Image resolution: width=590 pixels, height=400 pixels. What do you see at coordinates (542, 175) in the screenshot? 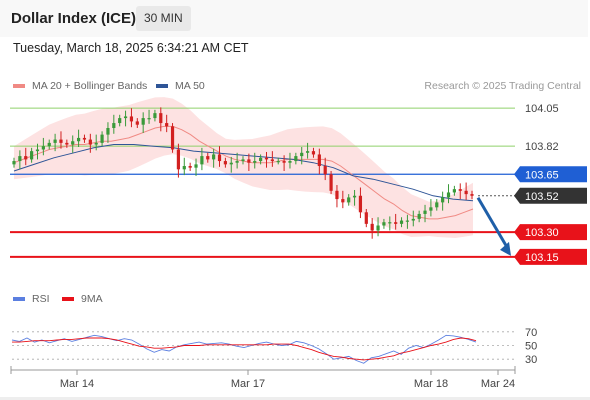
I see `level-label-103.65: 103.65` at bounding box center [542, 175].